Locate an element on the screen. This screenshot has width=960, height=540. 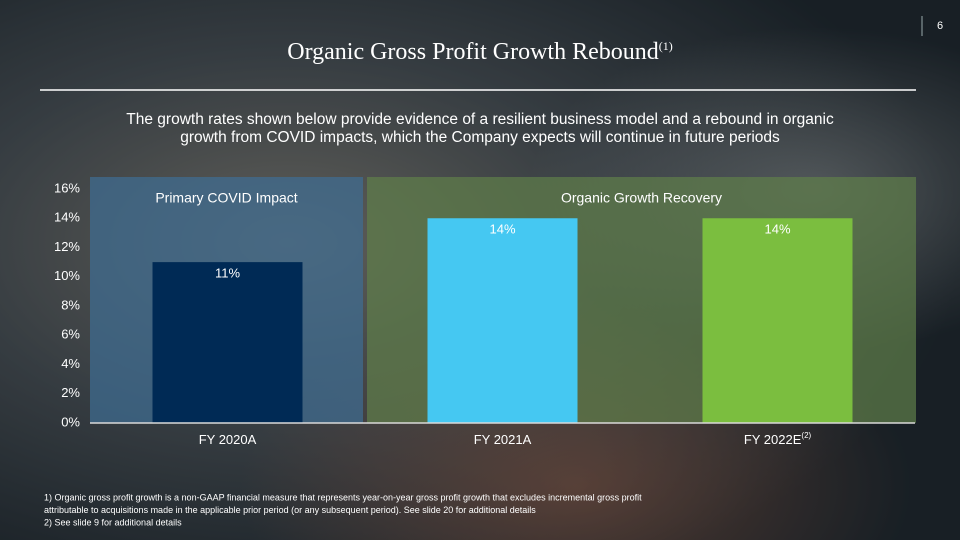
y-tick-label: 6% is located at coordinates (70, 334).